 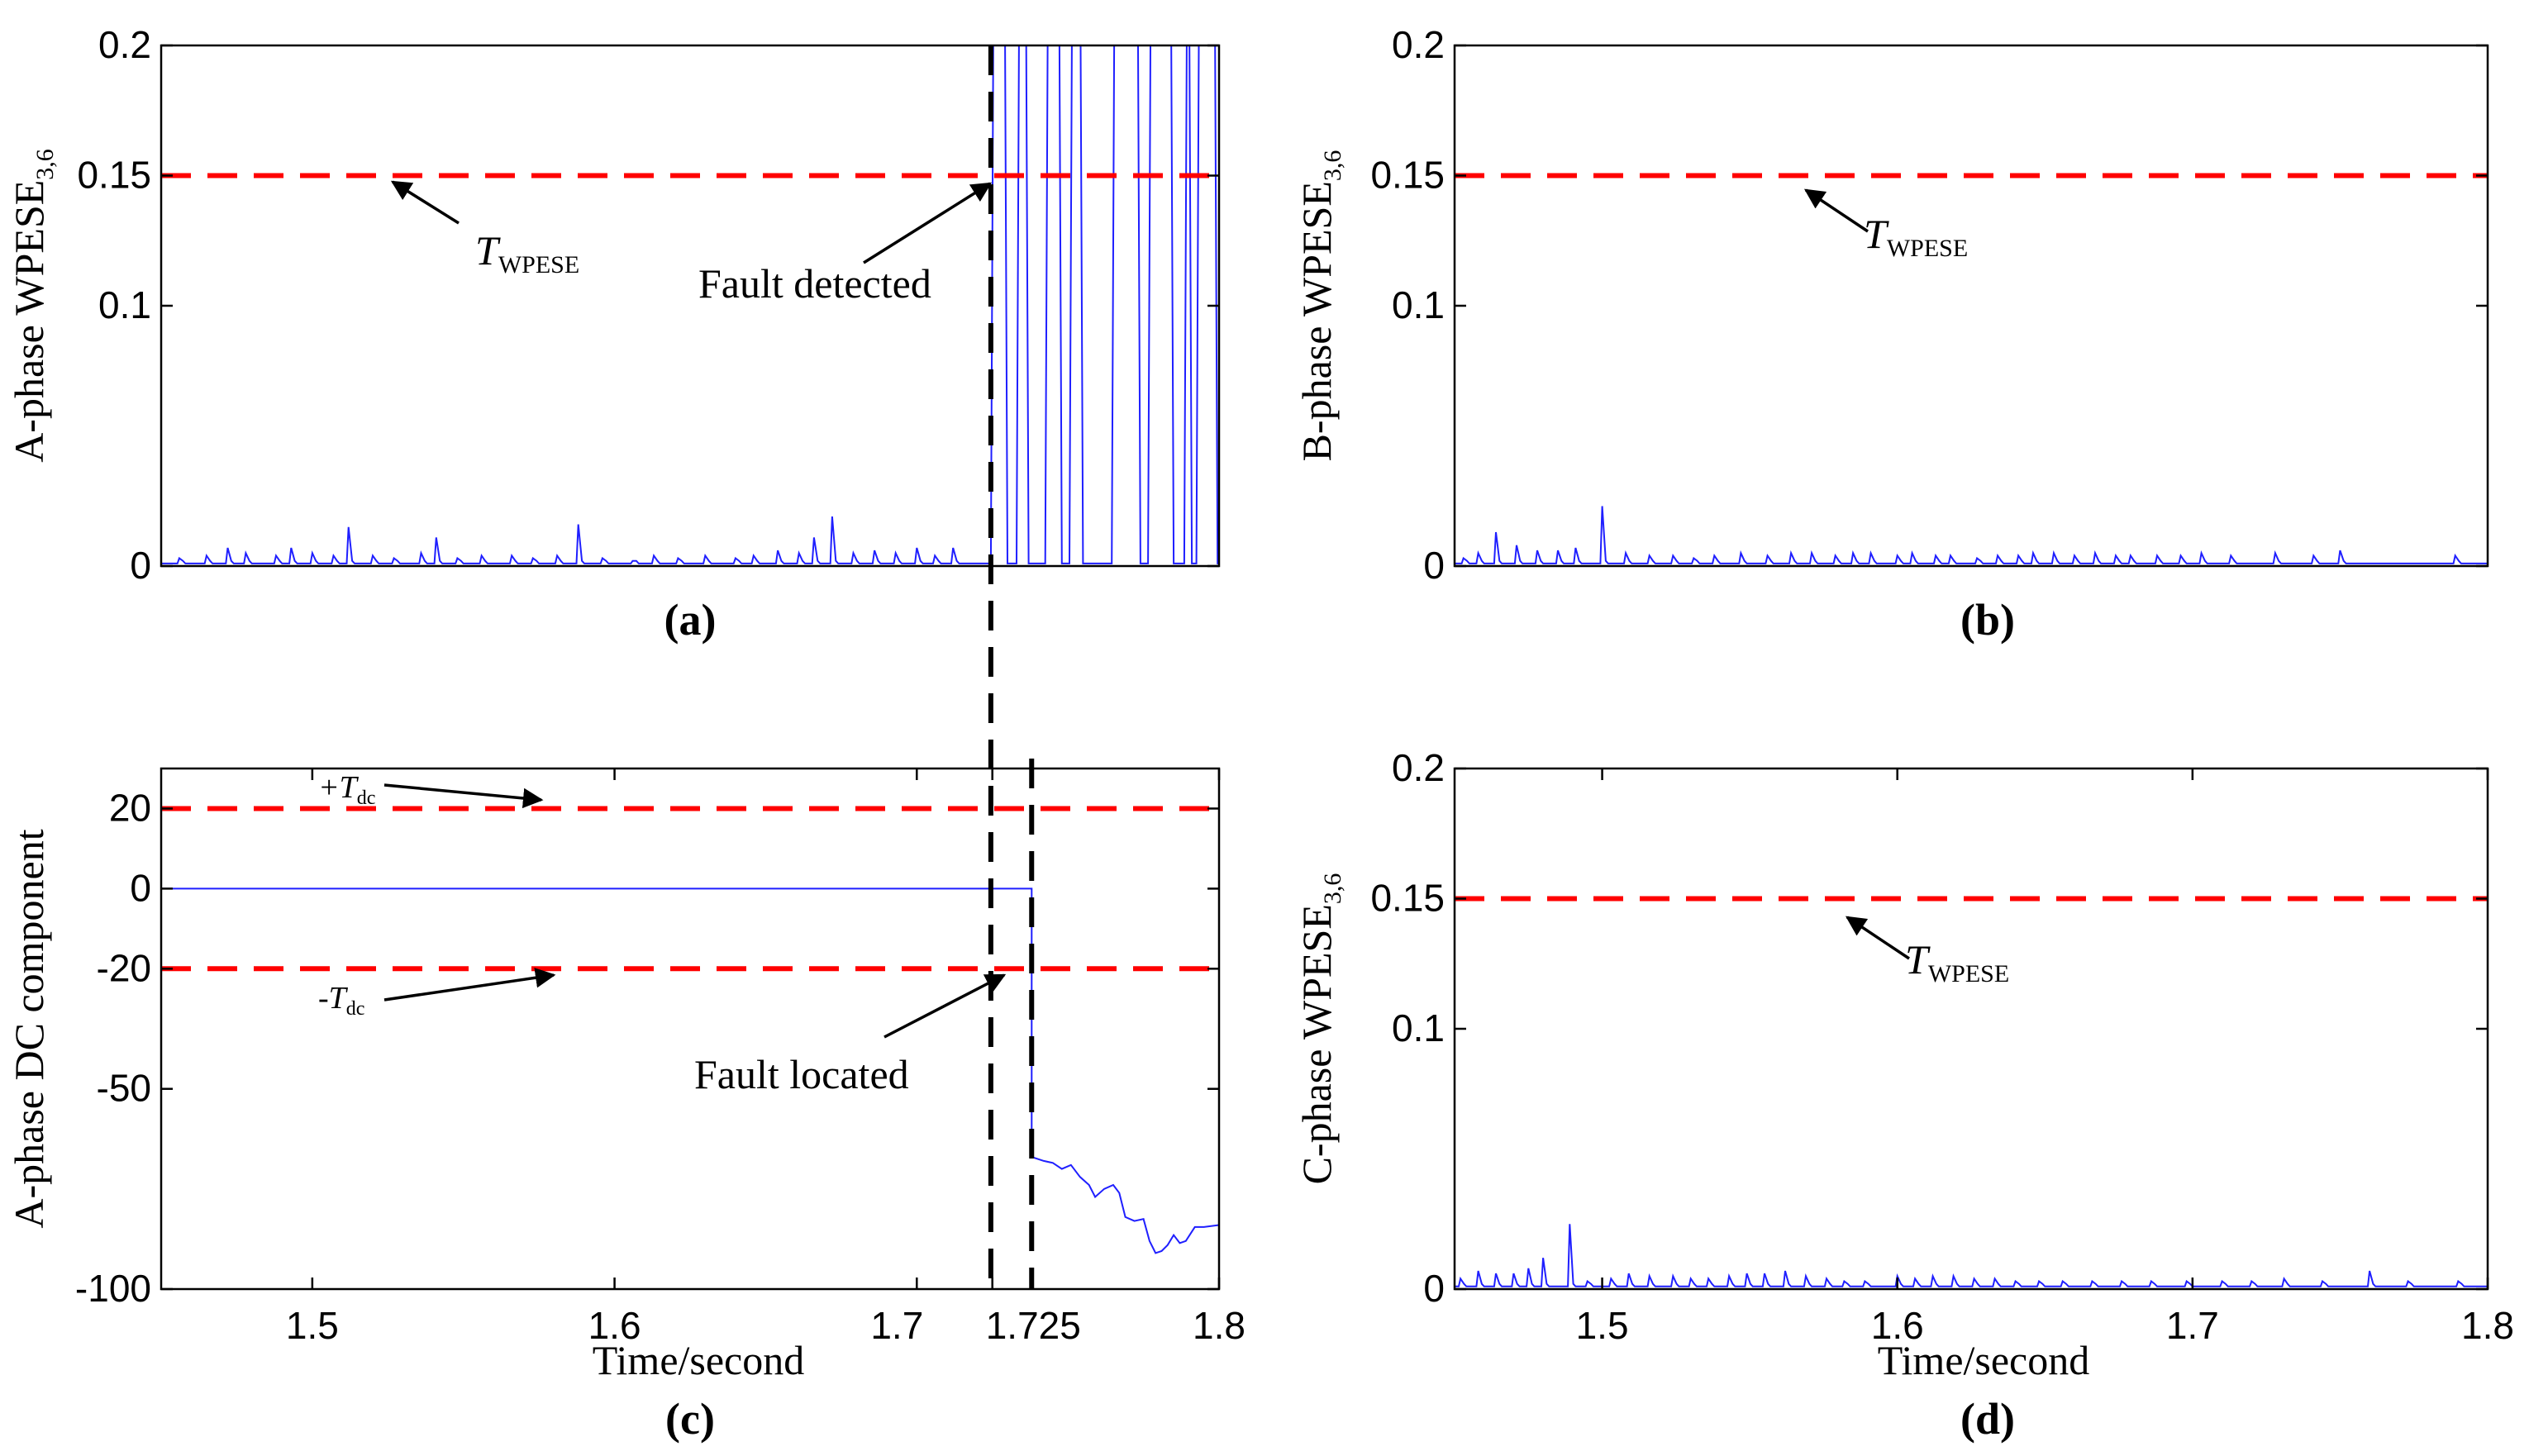 I want to click on a-threshold-arrow, so click(x=425, y=202).